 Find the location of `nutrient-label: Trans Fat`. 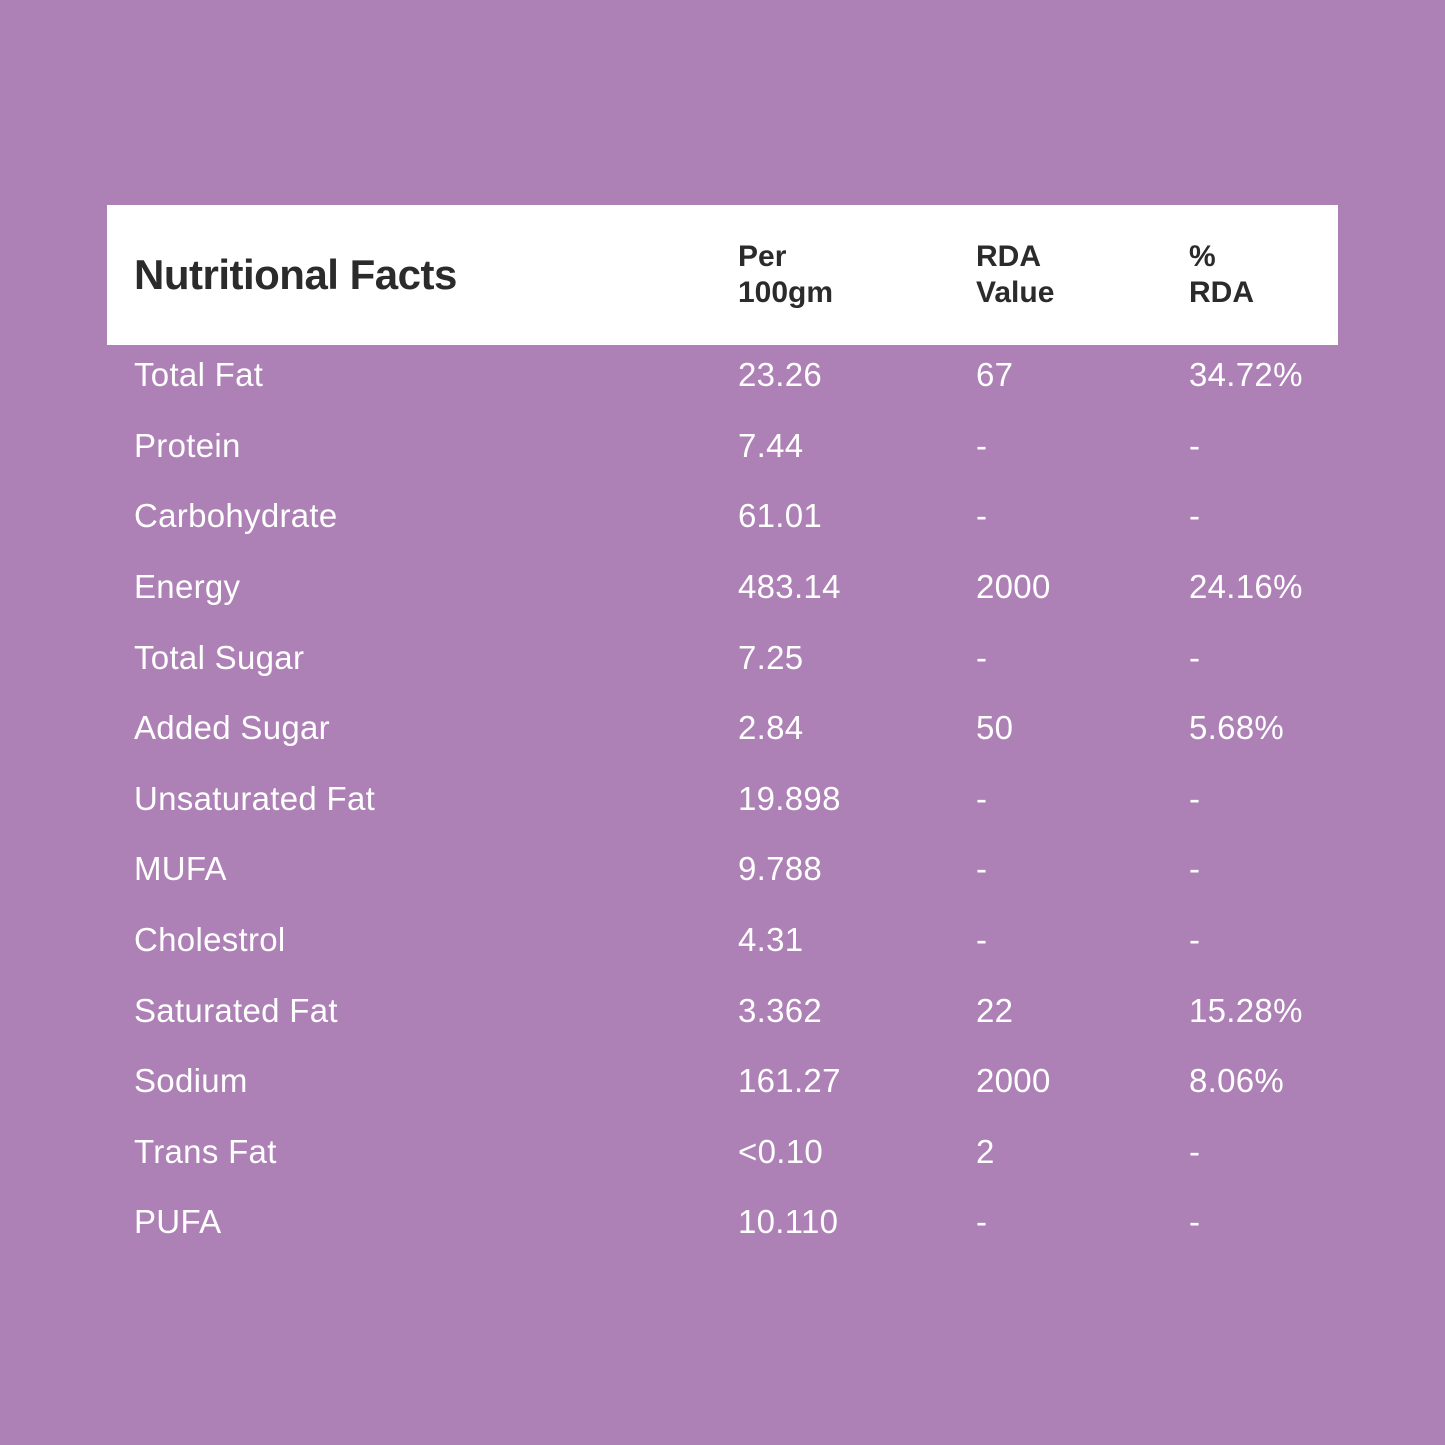

nutrient-label: Trans Fat is located at coordinates (205, 1151).